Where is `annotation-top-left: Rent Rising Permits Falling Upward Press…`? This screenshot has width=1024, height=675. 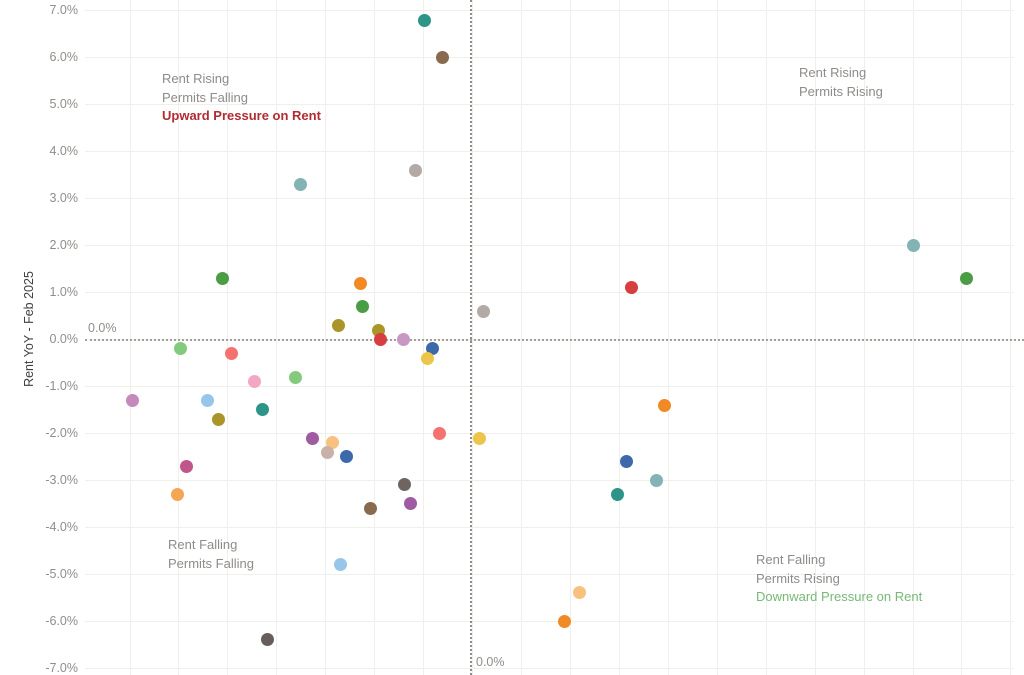
annotation-top-left: Rent Rising Permits Falling Upward Press… is located at coordinates (241, 98).